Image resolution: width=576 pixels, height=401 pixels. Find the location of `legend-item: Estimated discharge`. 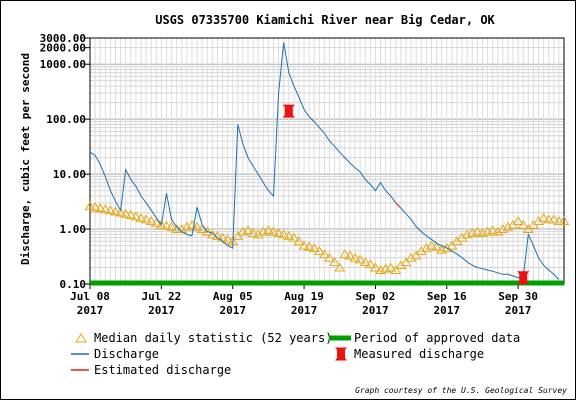

legend-item: Estimated discharge is located at coordinates (151, 370).